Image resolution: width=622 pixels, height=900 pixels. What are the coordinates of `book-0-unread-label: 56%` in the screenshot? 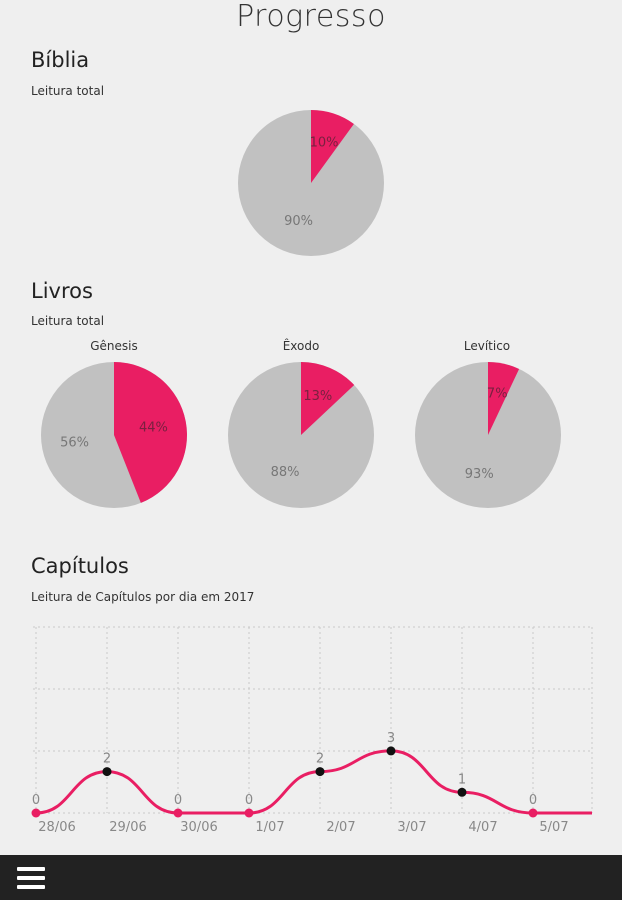 It's located at (74, 443).